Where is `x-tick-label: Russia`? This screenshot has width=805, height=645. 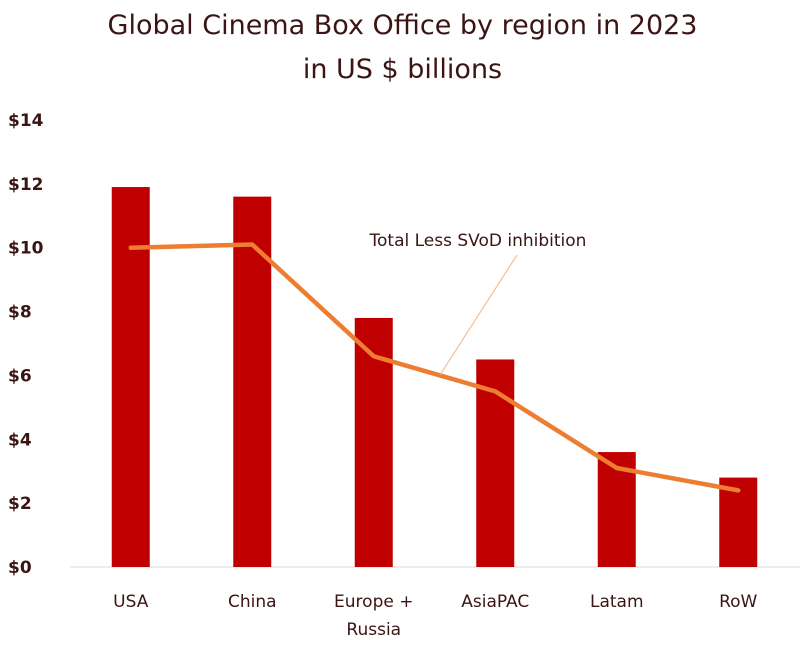 x-tick-label: Russia is located at coordinates (373, 630).